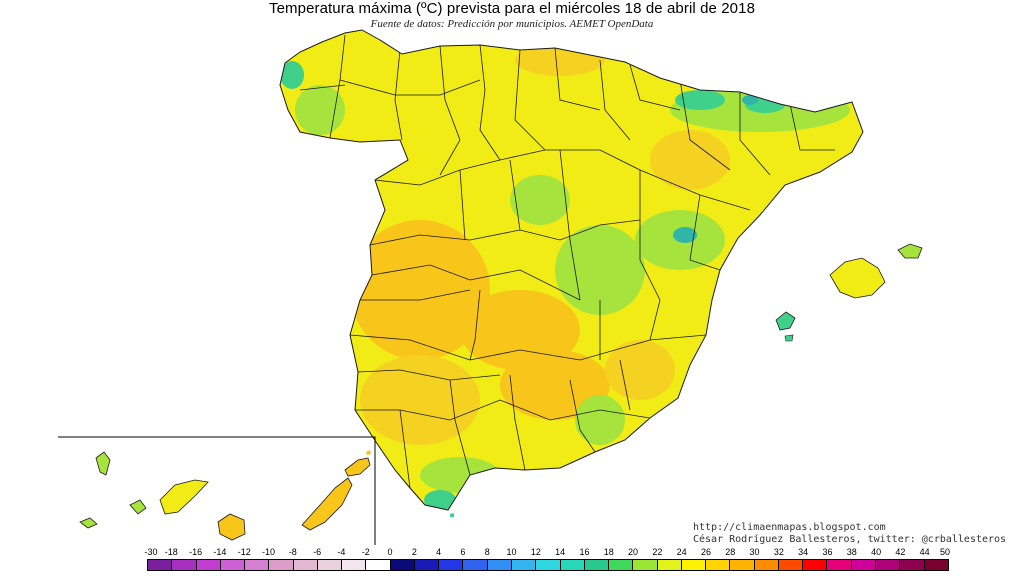 This screenshot has height=576, width=1024. What do you see at coordinates (217, 490) in the screenshot?
I see `canary-inset-frame` at bounding box center [217, 490].